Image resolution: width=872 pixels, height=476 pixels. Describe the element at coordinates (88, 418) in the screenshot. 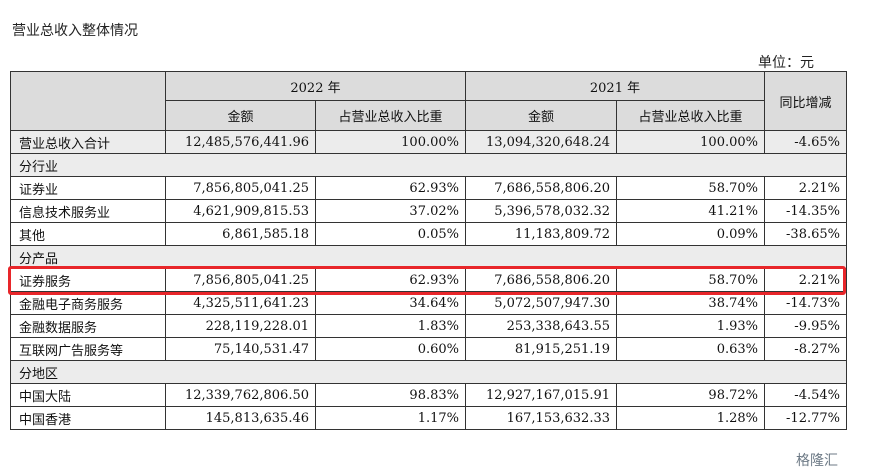

I see `row-name: 中国香港` at that location.